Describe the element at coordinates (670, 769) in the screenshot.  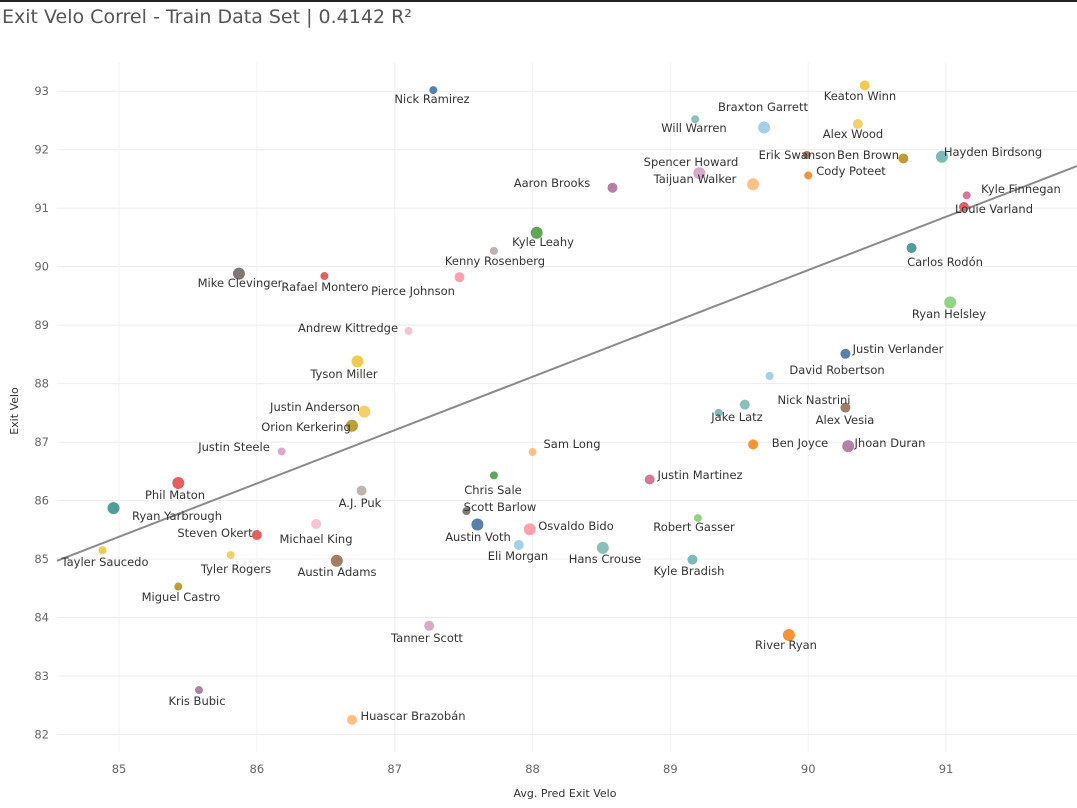
I see `x-tick-label: 89` at that location.